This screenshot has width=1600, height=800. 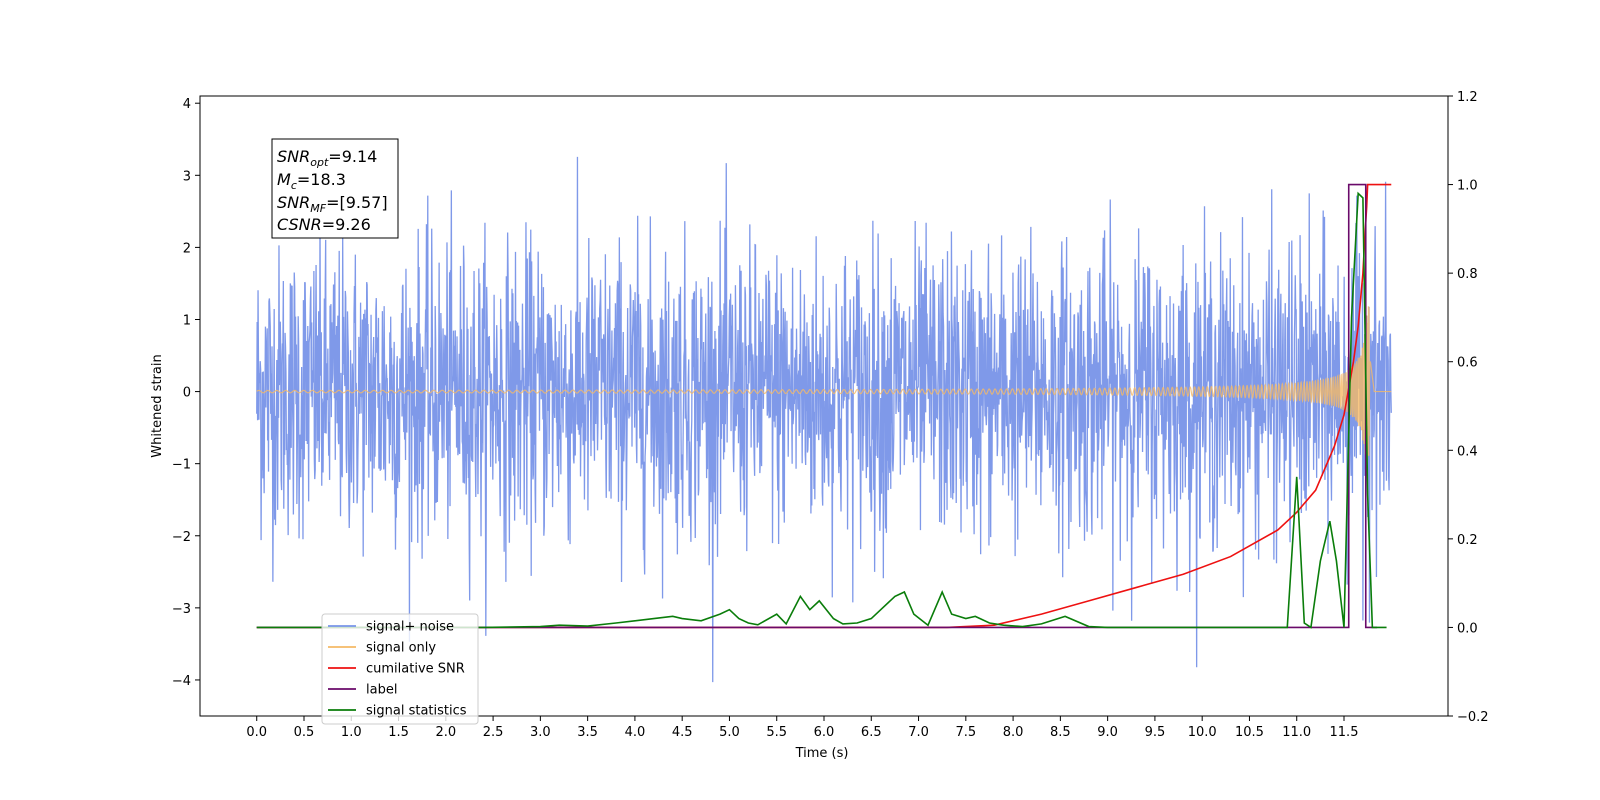 I want to click on x-tick-label: 11.0, so click(x=1296, y=732).